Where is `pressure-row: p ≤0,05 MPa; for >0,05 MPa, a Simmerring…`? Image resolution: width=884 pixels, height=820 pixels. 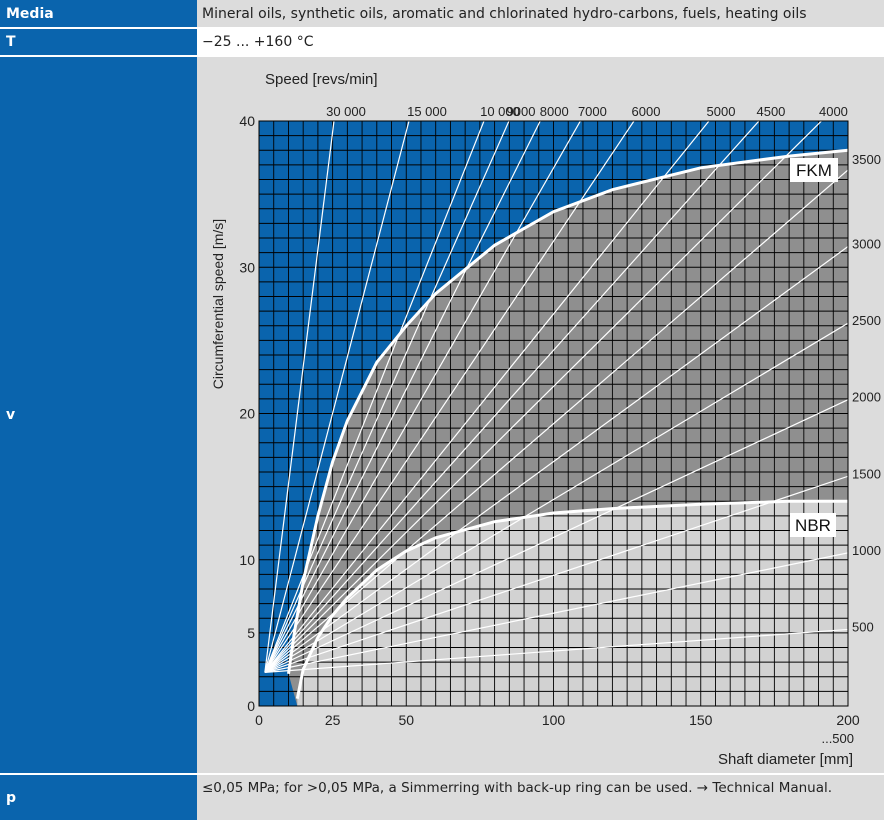 pressure-row: p ≤0,05 MPa; for >0,05 MPa, a Simmerring… is located at coordinates (442, 797).